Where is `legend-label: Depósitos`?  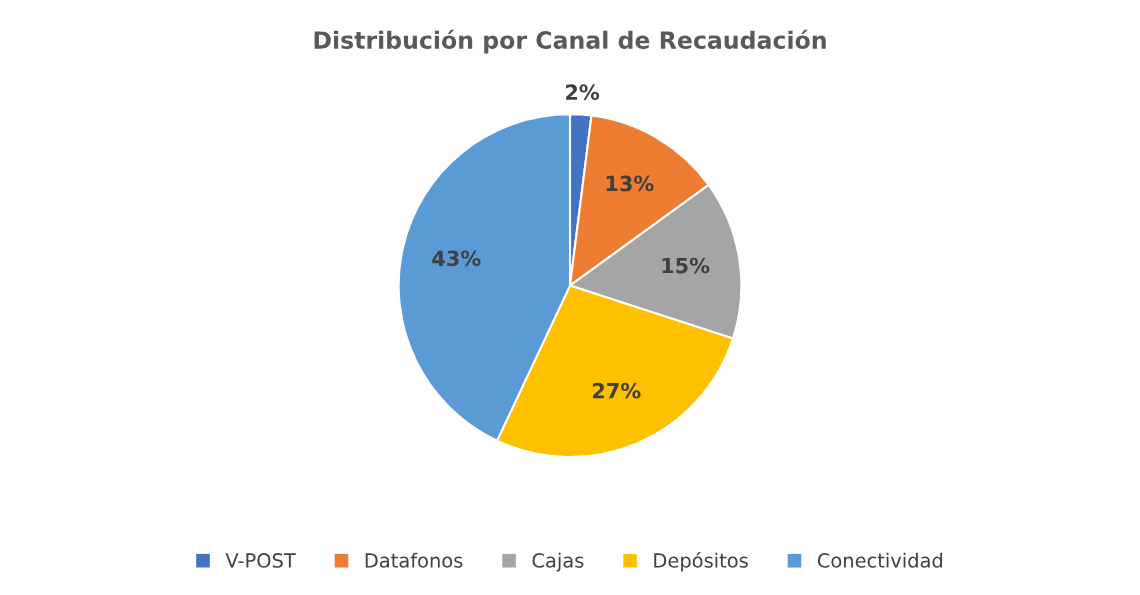 legend-label: Depósitos is located at coordinates (701, 561).